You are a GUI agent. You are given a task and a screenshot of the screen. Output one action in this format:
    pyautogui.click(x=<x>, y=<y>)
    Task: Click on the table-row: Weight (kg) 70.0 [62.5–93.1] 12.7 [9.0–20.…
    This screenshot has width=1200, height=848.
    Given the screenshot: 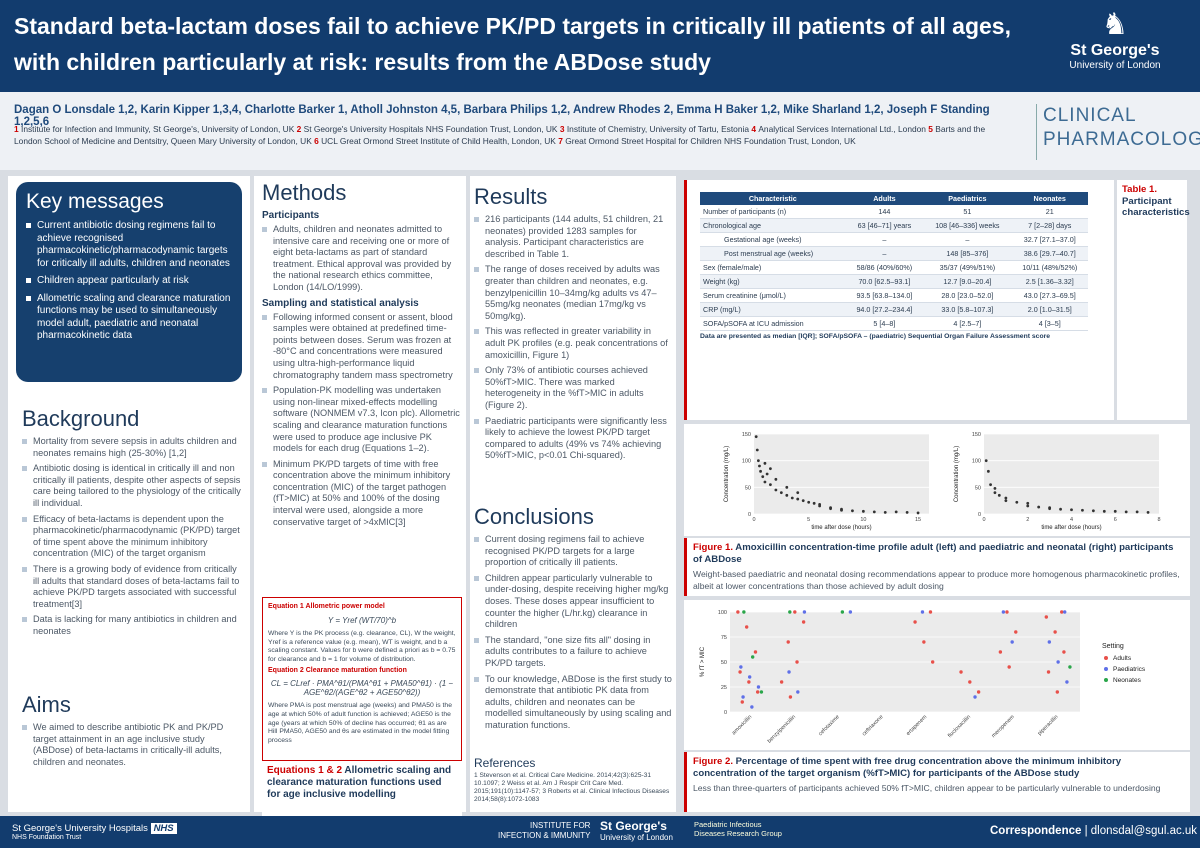 What is the action you would take?
    pyautogui.click(x=894, y=281)
    